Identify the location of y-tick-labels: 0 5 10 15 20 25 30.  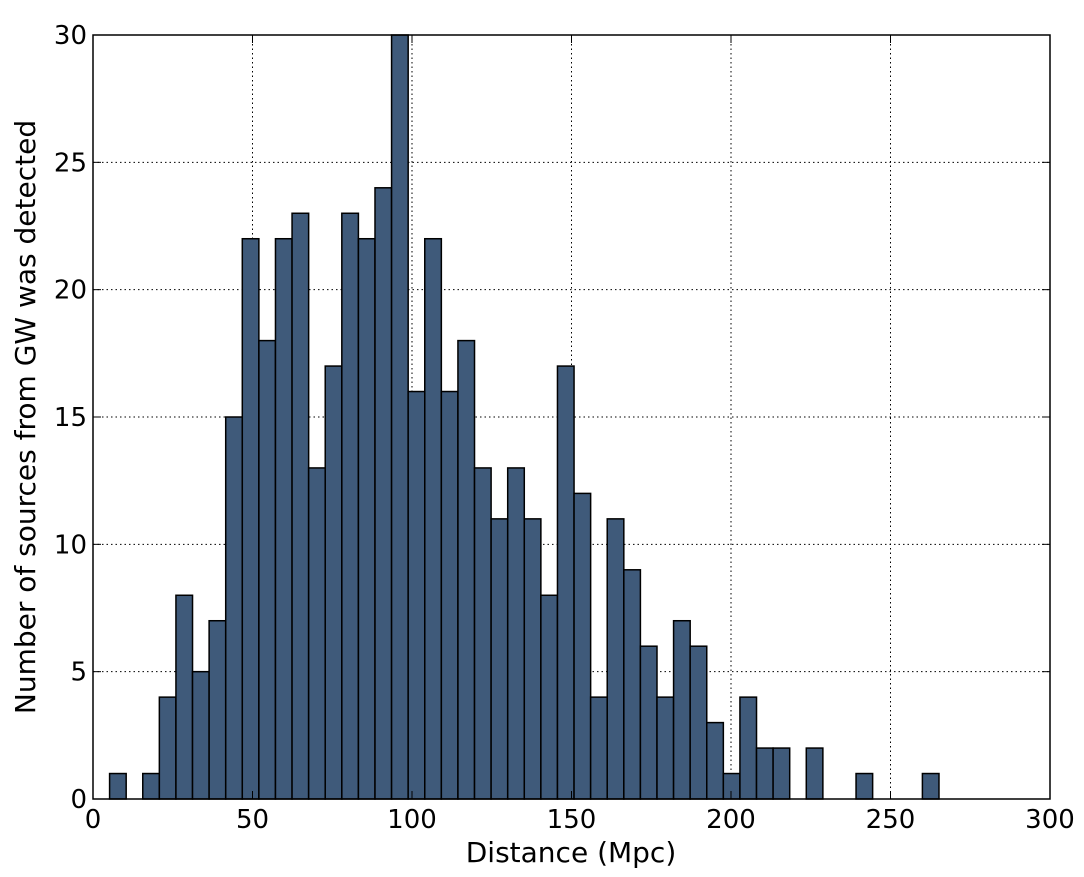
(70, 418).